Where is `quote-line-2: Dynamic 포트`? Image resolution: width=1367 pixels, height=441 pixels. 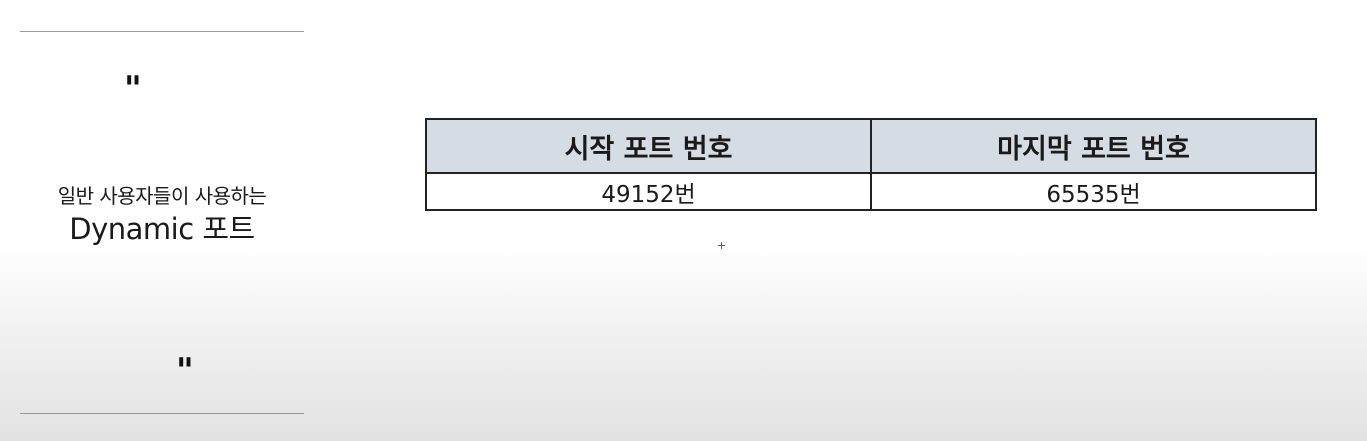 quote-line-2: Dynamic 포트 is located at coordinates (162, 229).